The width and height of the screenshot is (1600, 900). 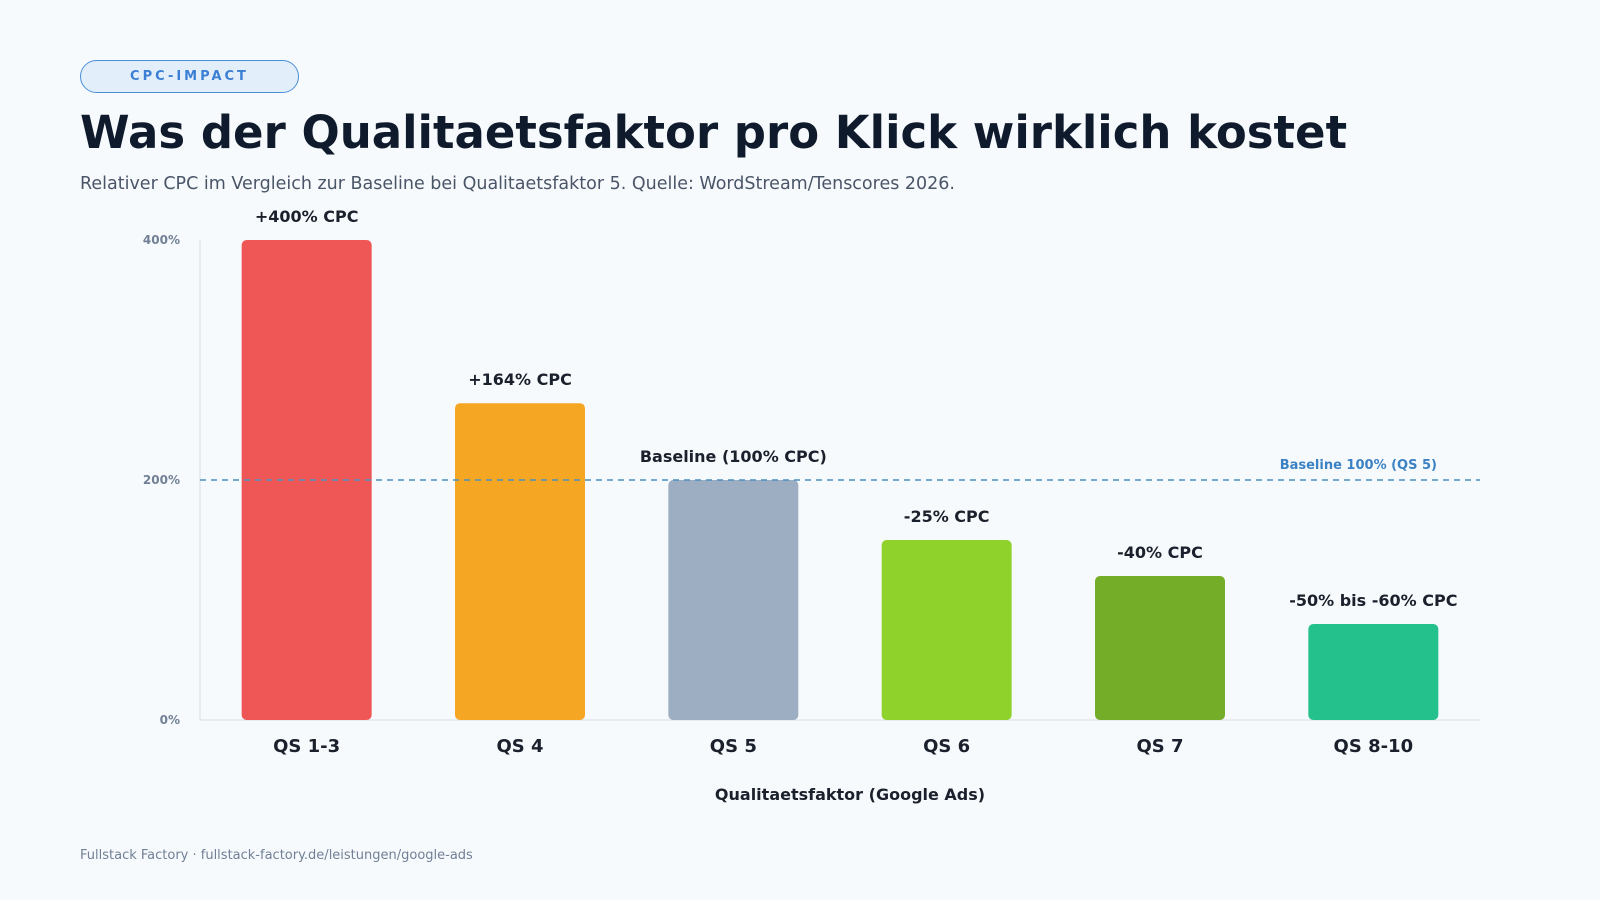 I want to click on bar-data-label: Baseline (100% CPC), so click(x=733, y=456).